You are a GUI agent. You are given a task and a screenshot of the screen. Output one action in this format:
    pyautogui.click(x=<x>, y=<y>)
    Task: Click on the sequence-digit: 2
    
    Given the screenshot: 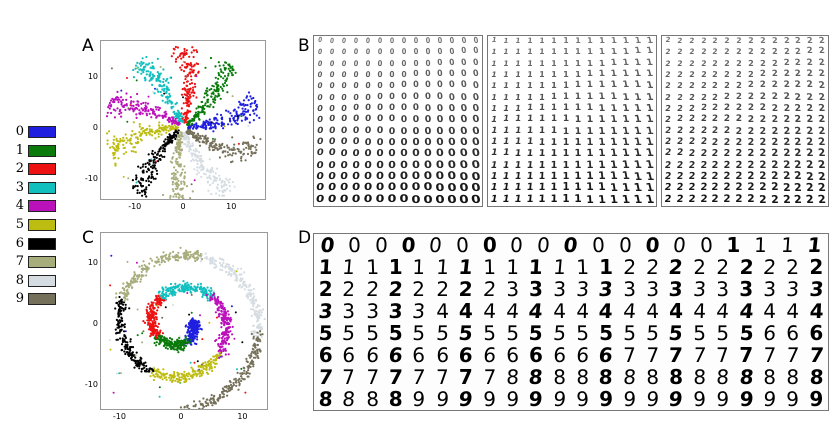 What is the action you would take?
    pyautogui.click(x=652, y=267)
    